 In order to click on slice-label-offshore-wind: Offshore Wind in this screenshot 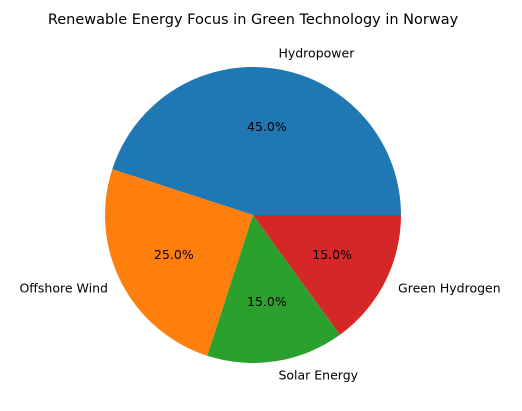, I will do `click(63, 287)`.